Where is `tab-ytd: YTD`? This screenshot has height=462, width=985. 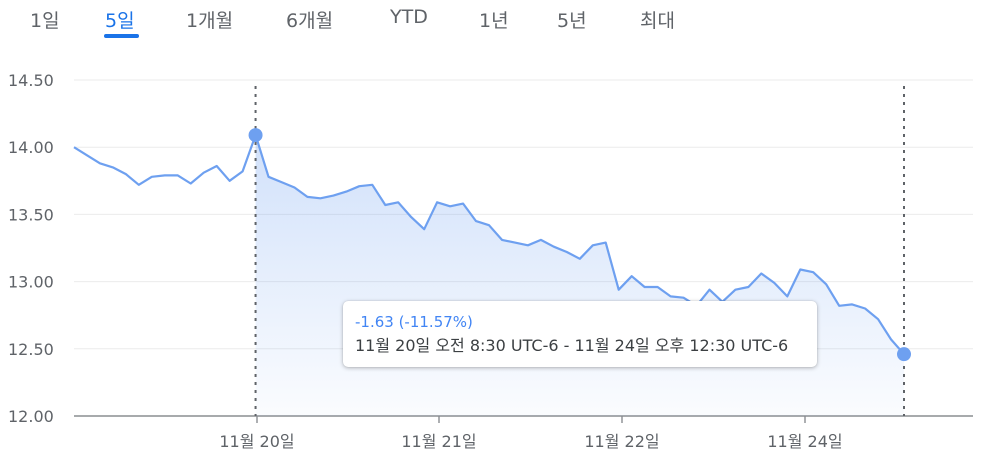
tab-ytd: YTD is located at coordinates (409, 17).